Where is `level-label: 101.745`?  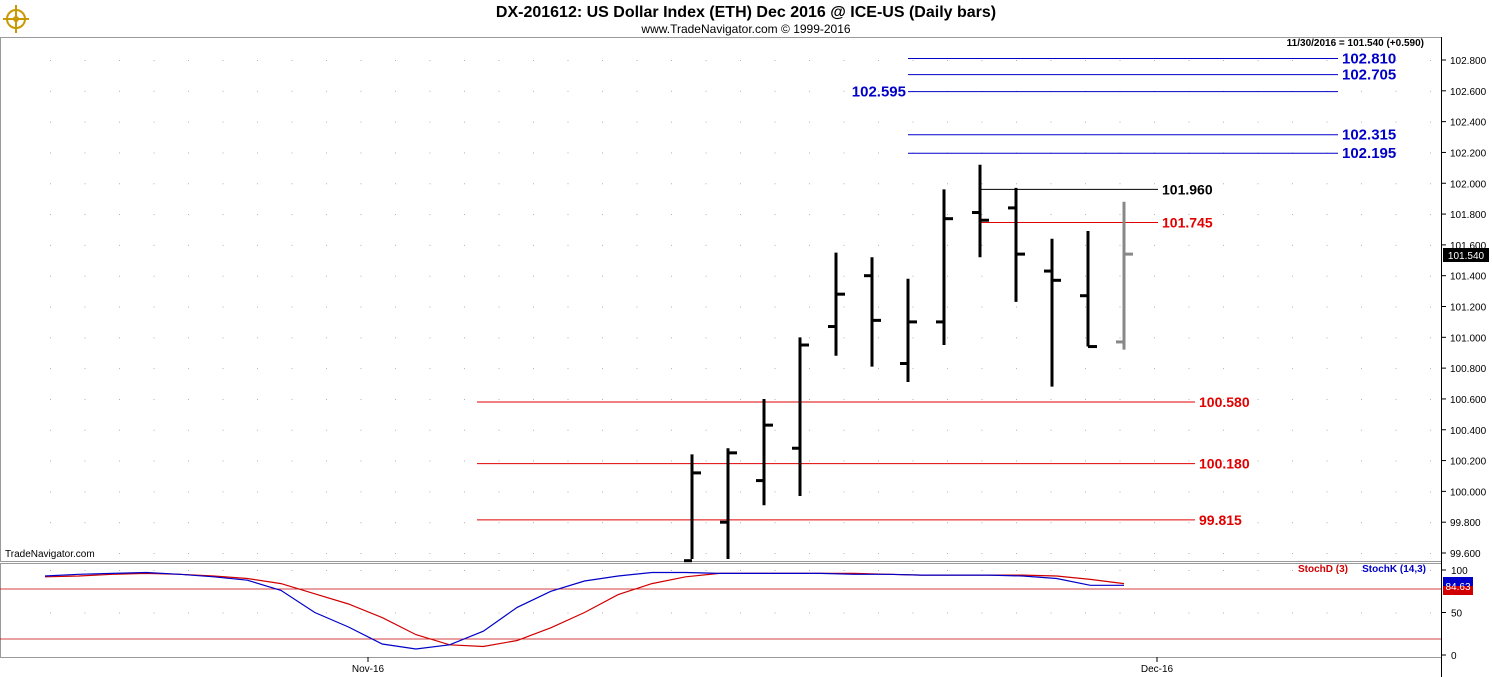 level-label: 101.745 is located at coordinates (1187, 223).